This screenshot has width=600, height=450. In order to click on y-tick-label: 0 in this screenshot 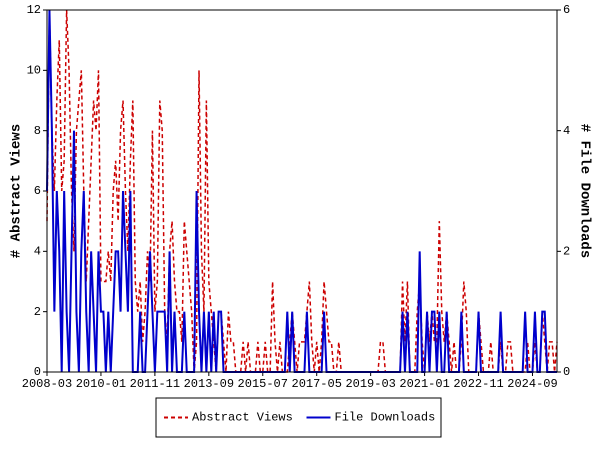, I will do `click(37, 372)`.